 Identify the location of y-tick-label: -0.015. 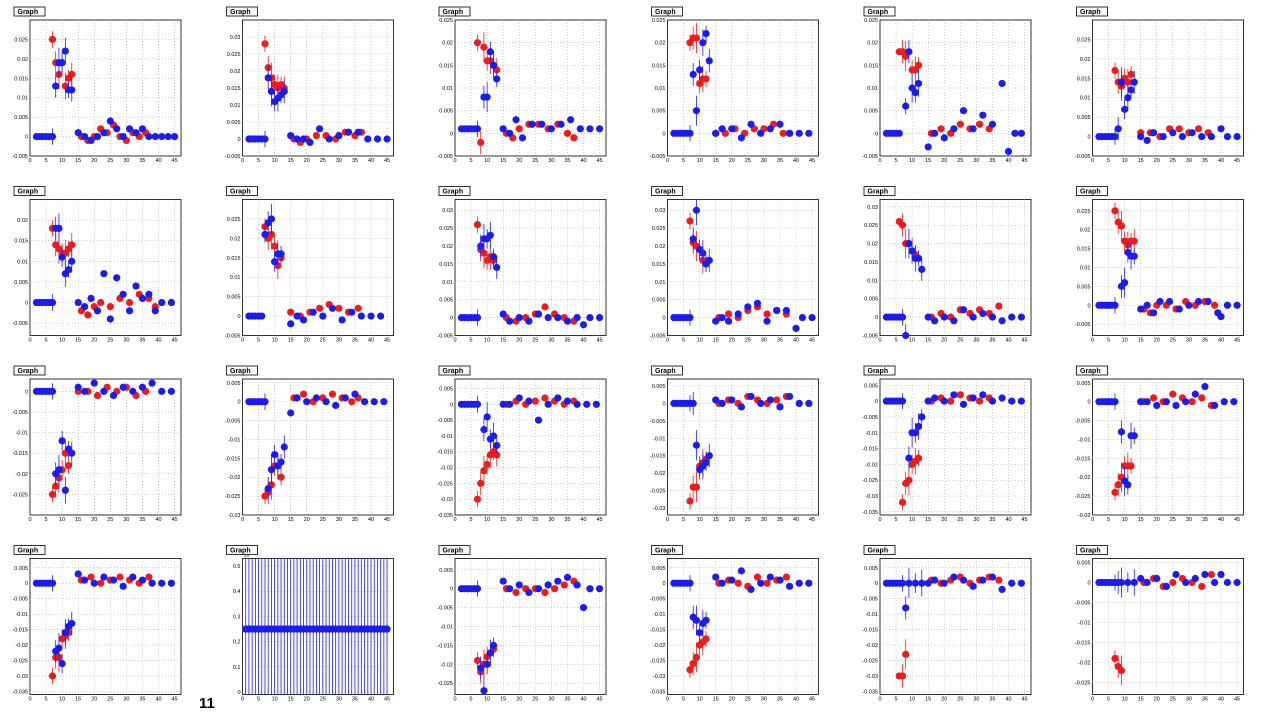
(233, 459).